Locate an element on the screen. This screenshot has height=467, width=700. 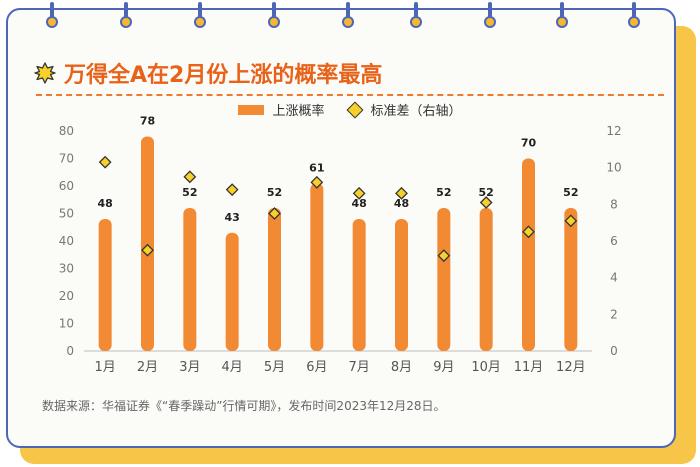
x-tick-label: 6月 is located at coordinates (316, 367).